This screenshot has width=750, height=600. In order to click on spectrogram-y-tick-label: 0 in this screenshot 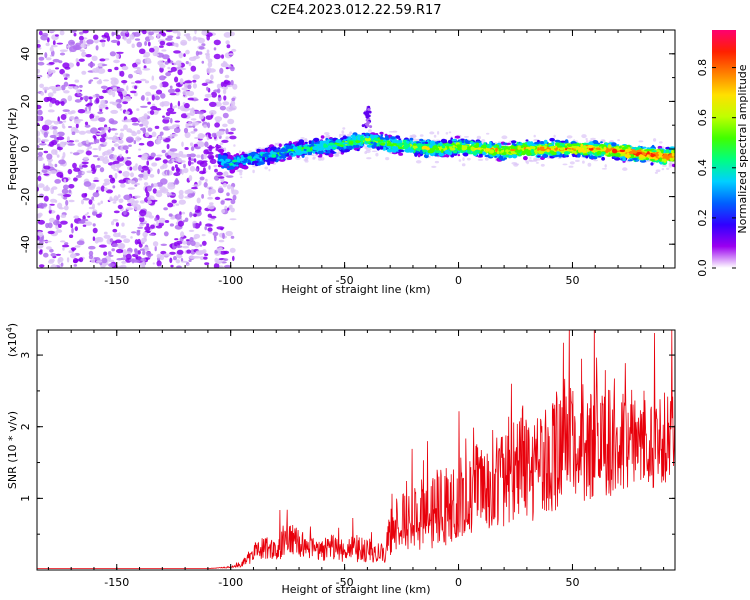, I will do `click(25, 149)`.